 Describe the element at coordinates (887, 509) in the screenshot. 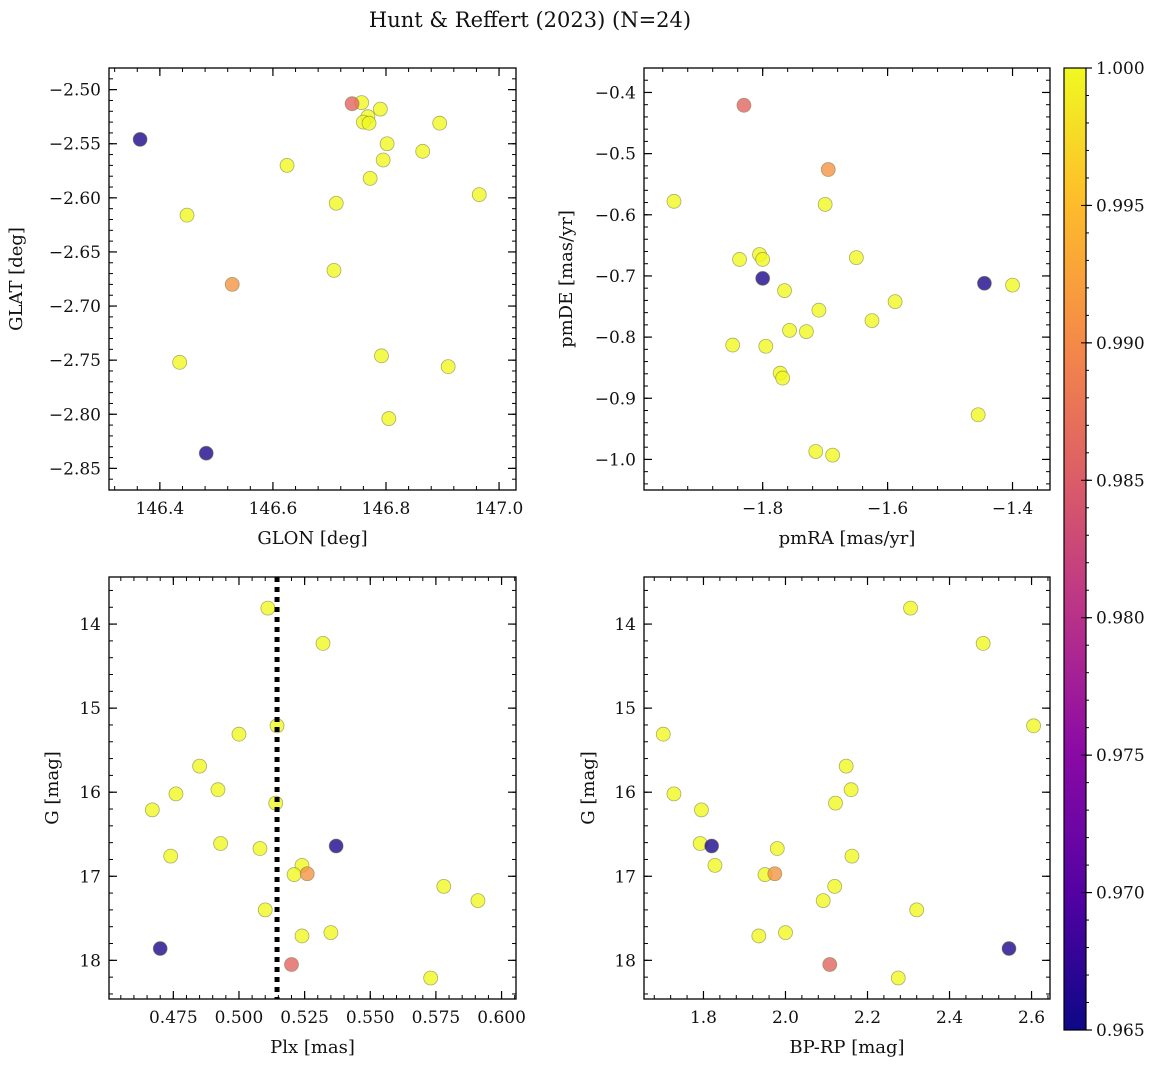

I see `x-tick-label: −1.6` at that location.